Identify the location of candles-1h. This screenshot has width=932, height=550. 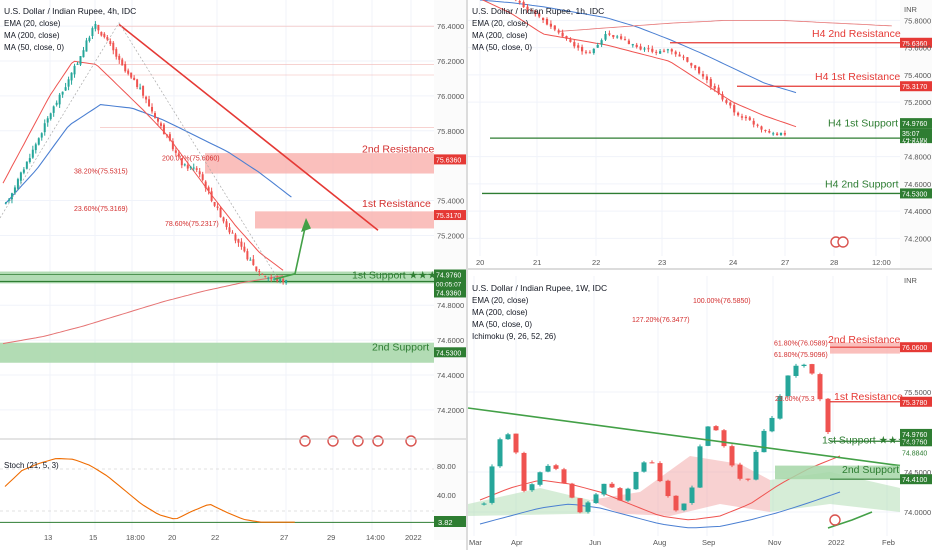
(650, 68).